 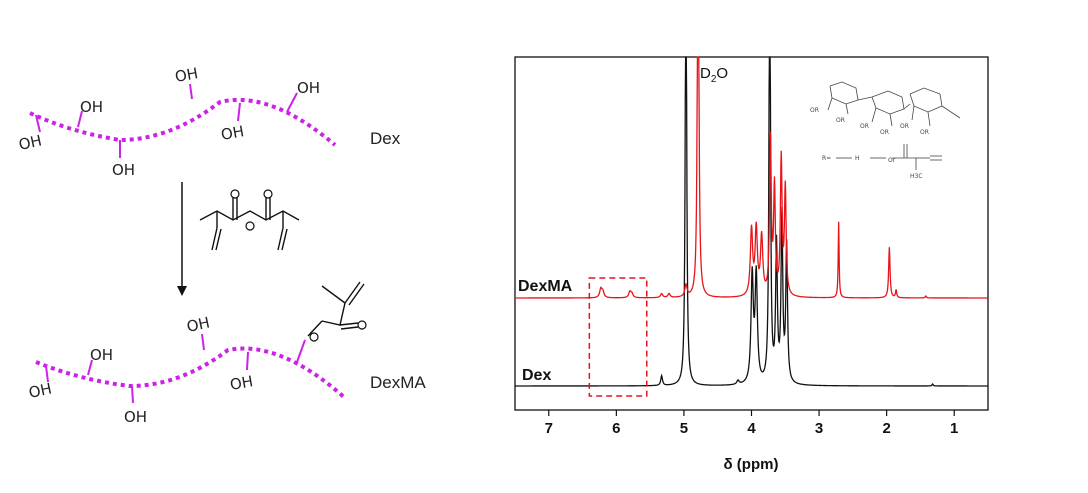 What do you see at coordinates (101, 355) in the screenshot?
I see `dexma-oh-2: OH` at bounding box center [101, 355].